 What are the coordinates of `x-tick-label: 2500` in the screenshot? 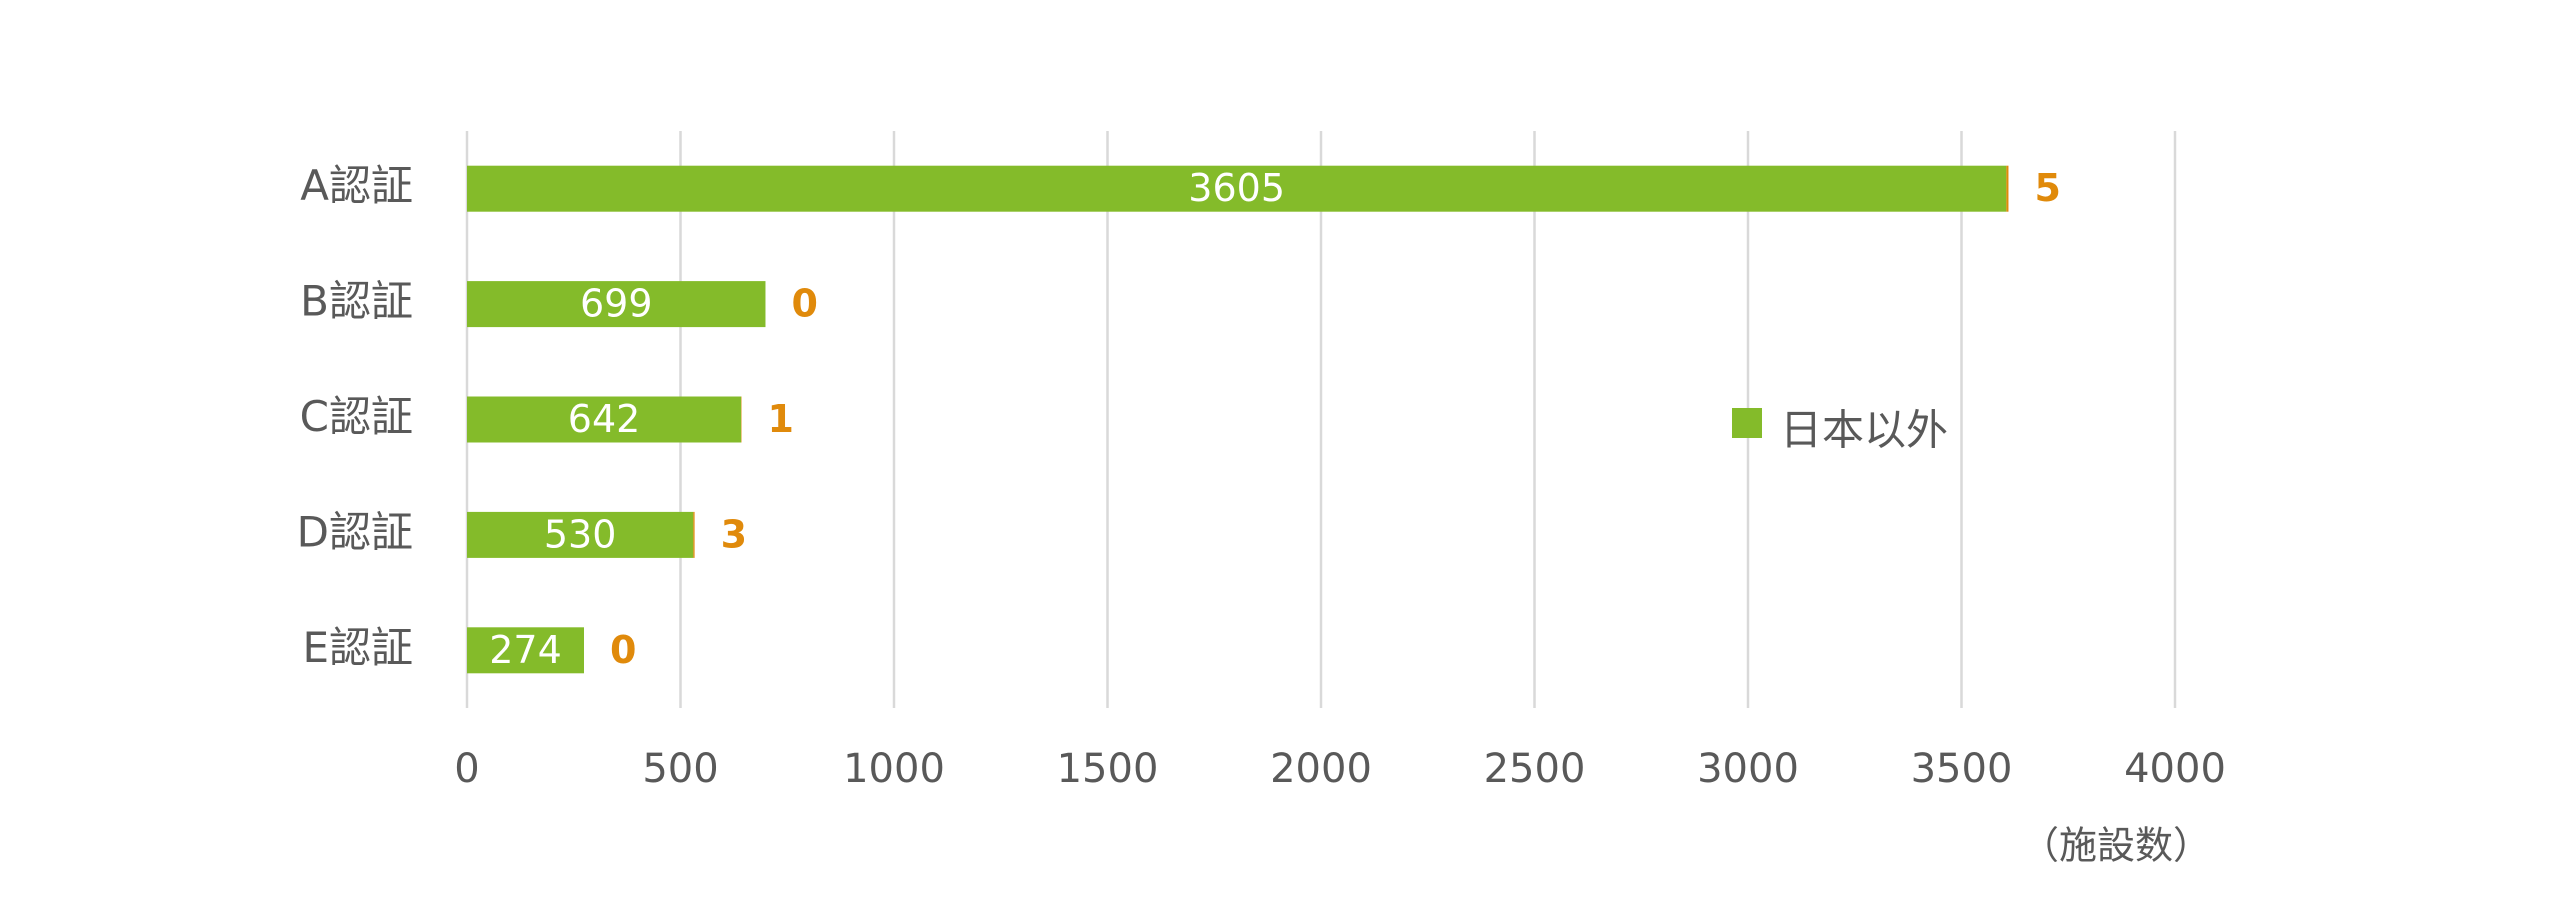 It's located at (1535, 769).